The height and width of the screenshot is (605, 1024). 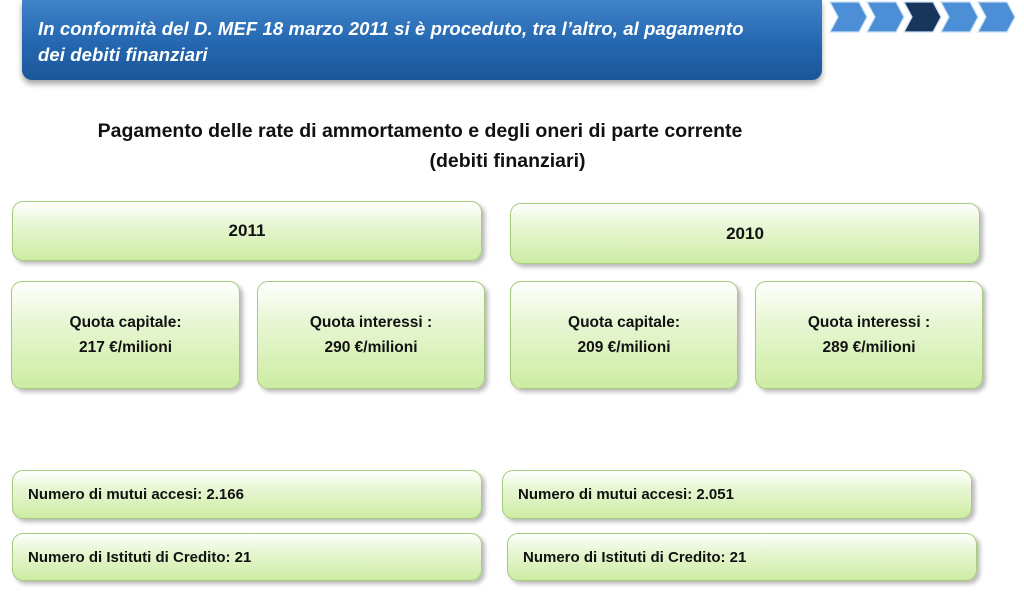 I want to click on chevron-step-3-active, so click(x=922, y=17).